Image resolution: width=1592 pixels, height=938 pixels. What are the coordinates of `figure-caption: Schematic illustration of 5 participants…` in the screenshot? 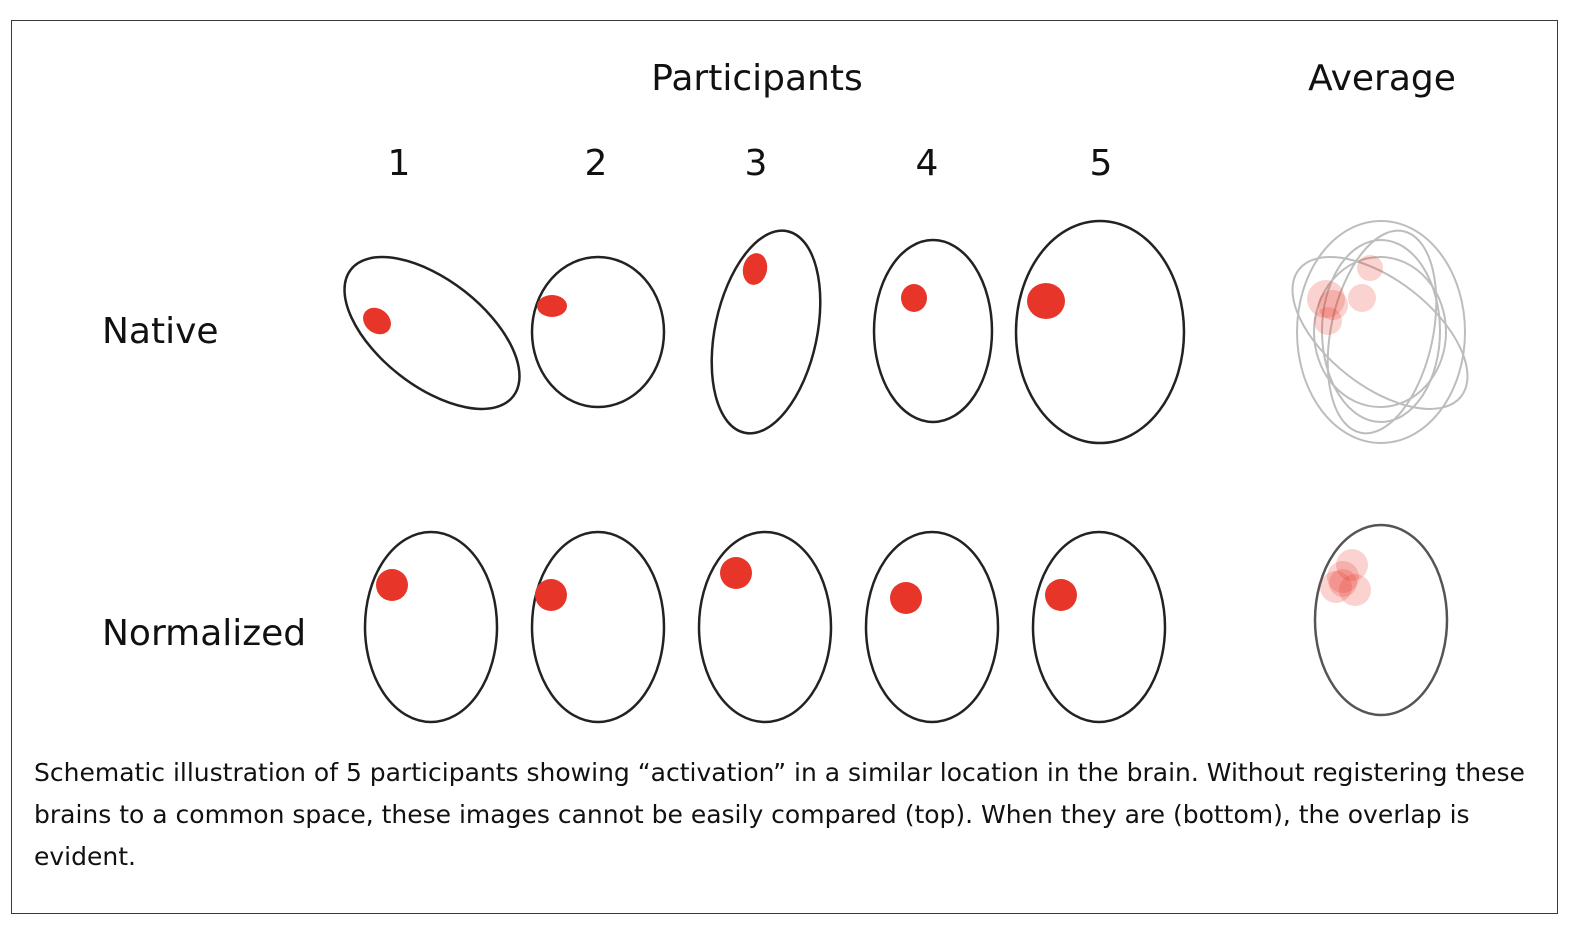 It's located at (779, 814).